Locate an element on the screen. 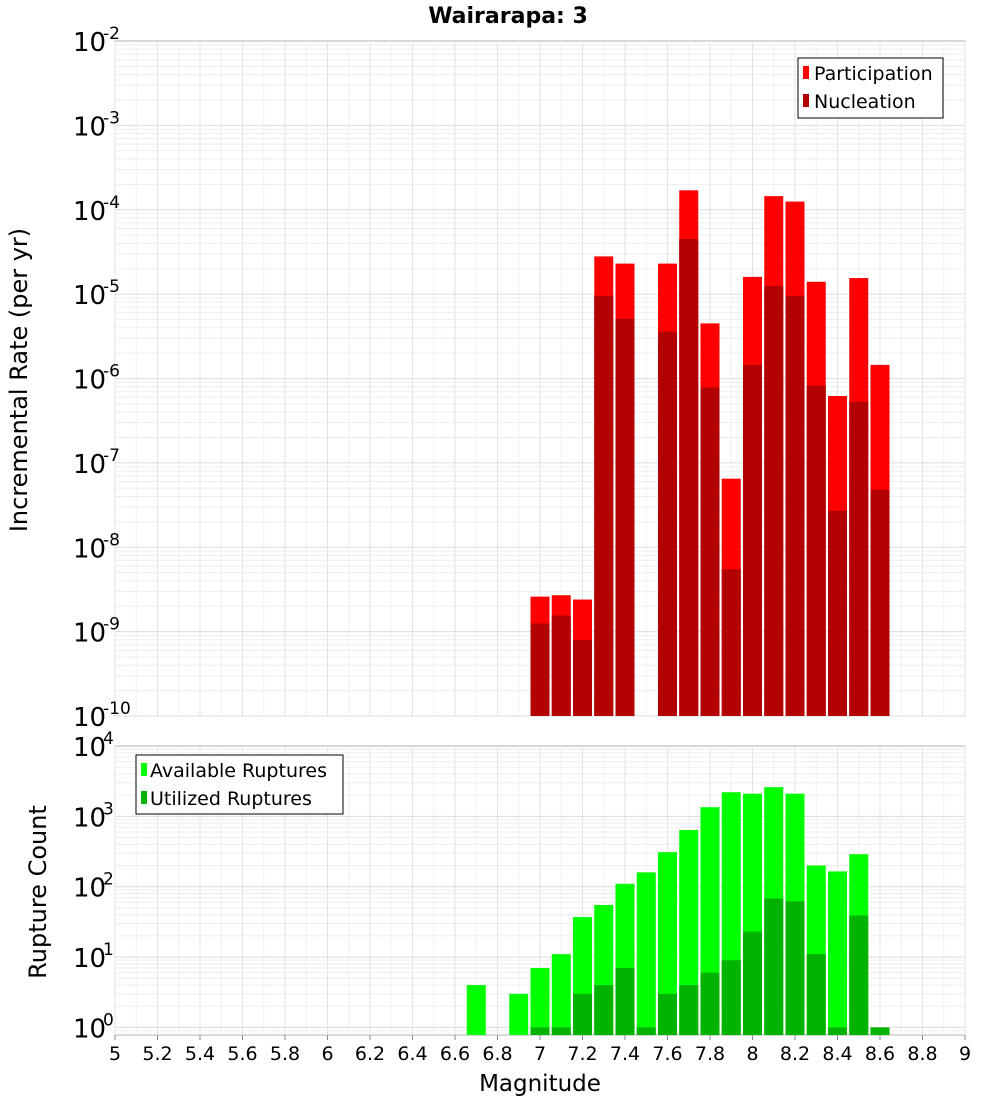  legend-label-nucleation: Nucleation is located at coordinates (865, 102).